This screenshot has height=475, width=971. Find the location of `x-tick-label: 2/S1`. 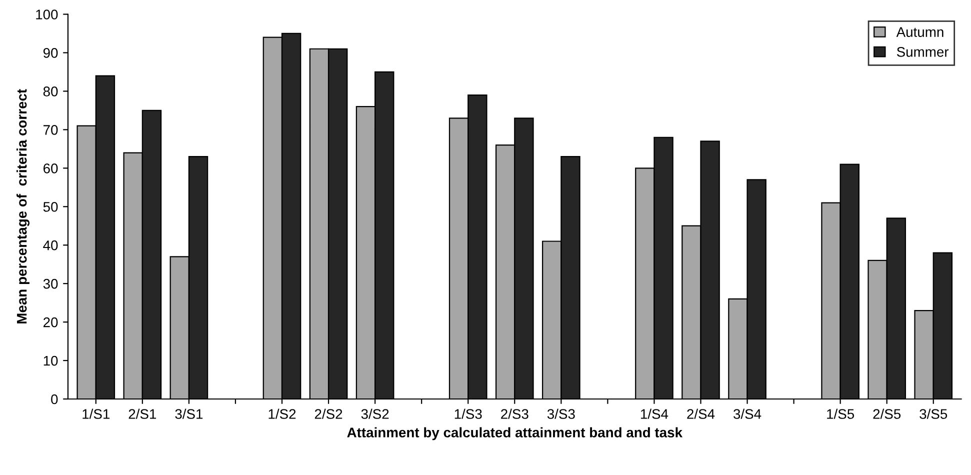

x-tick-label: 2/S1 is located at coordinates (142, 413).